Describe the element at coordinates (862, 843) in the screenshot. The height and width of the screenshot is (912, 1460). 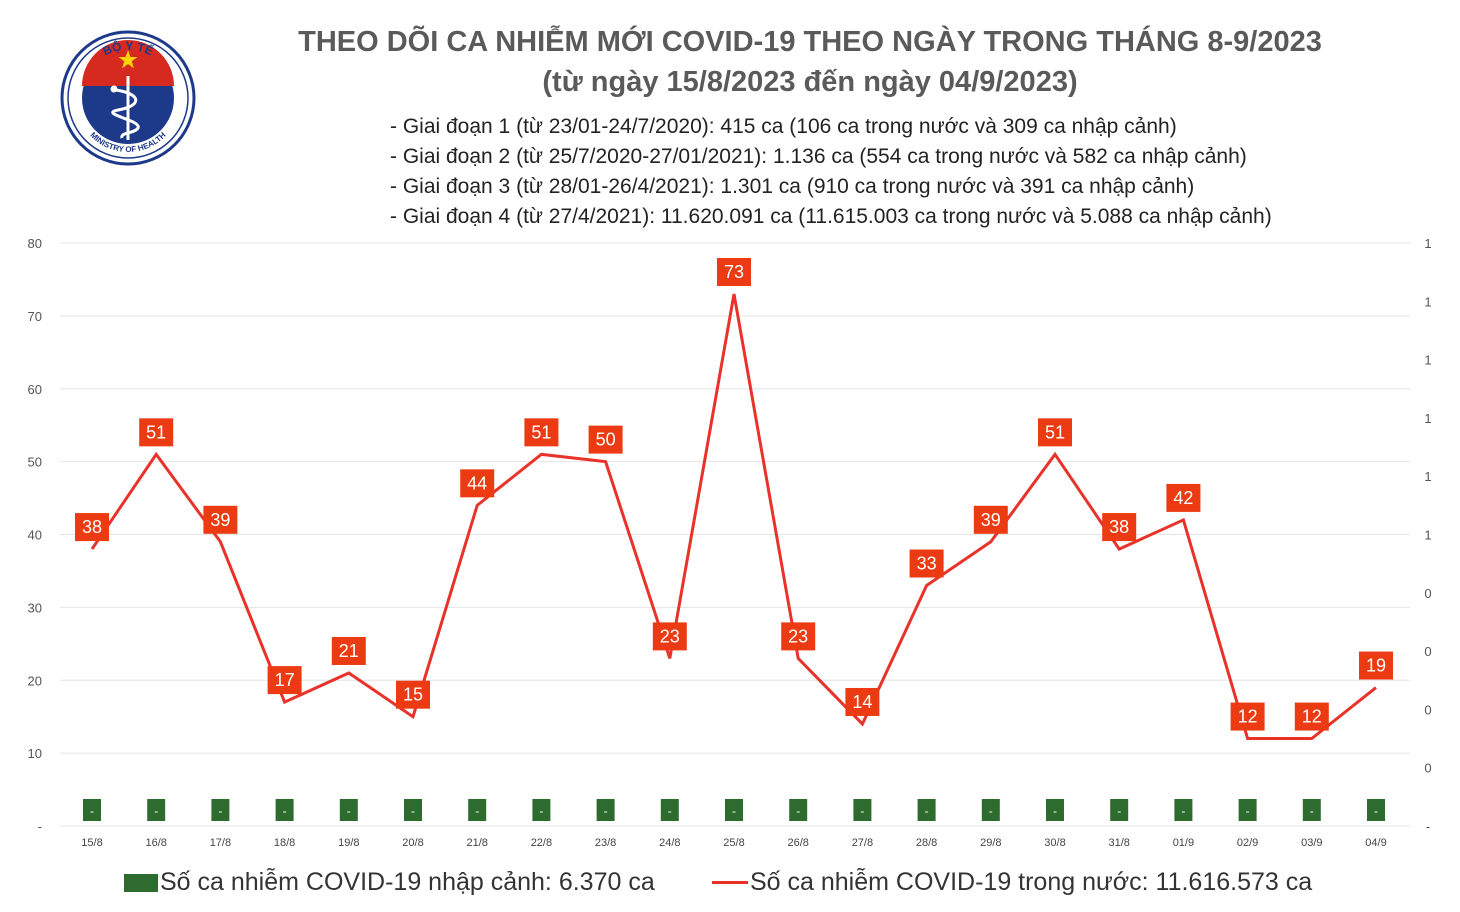
I see `x-tick-label: 27/8` at that location.